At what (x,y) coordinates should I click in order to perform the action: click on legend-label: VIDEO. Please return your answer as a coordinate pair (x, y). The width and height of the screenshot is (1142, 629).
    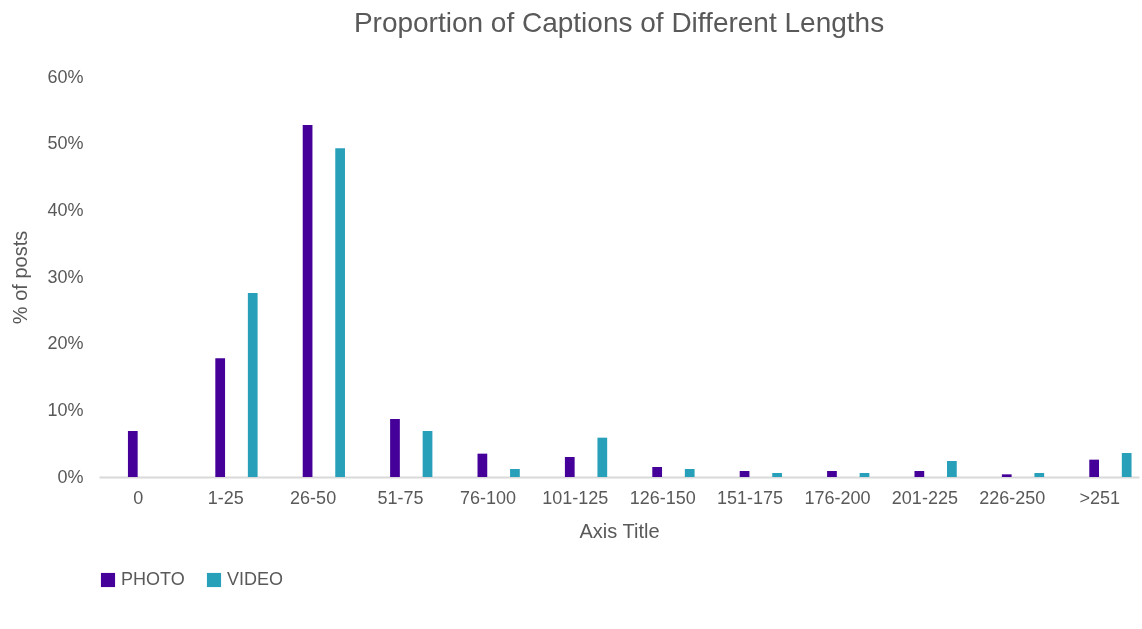
    Looking at the image, I should click on (255, 579).